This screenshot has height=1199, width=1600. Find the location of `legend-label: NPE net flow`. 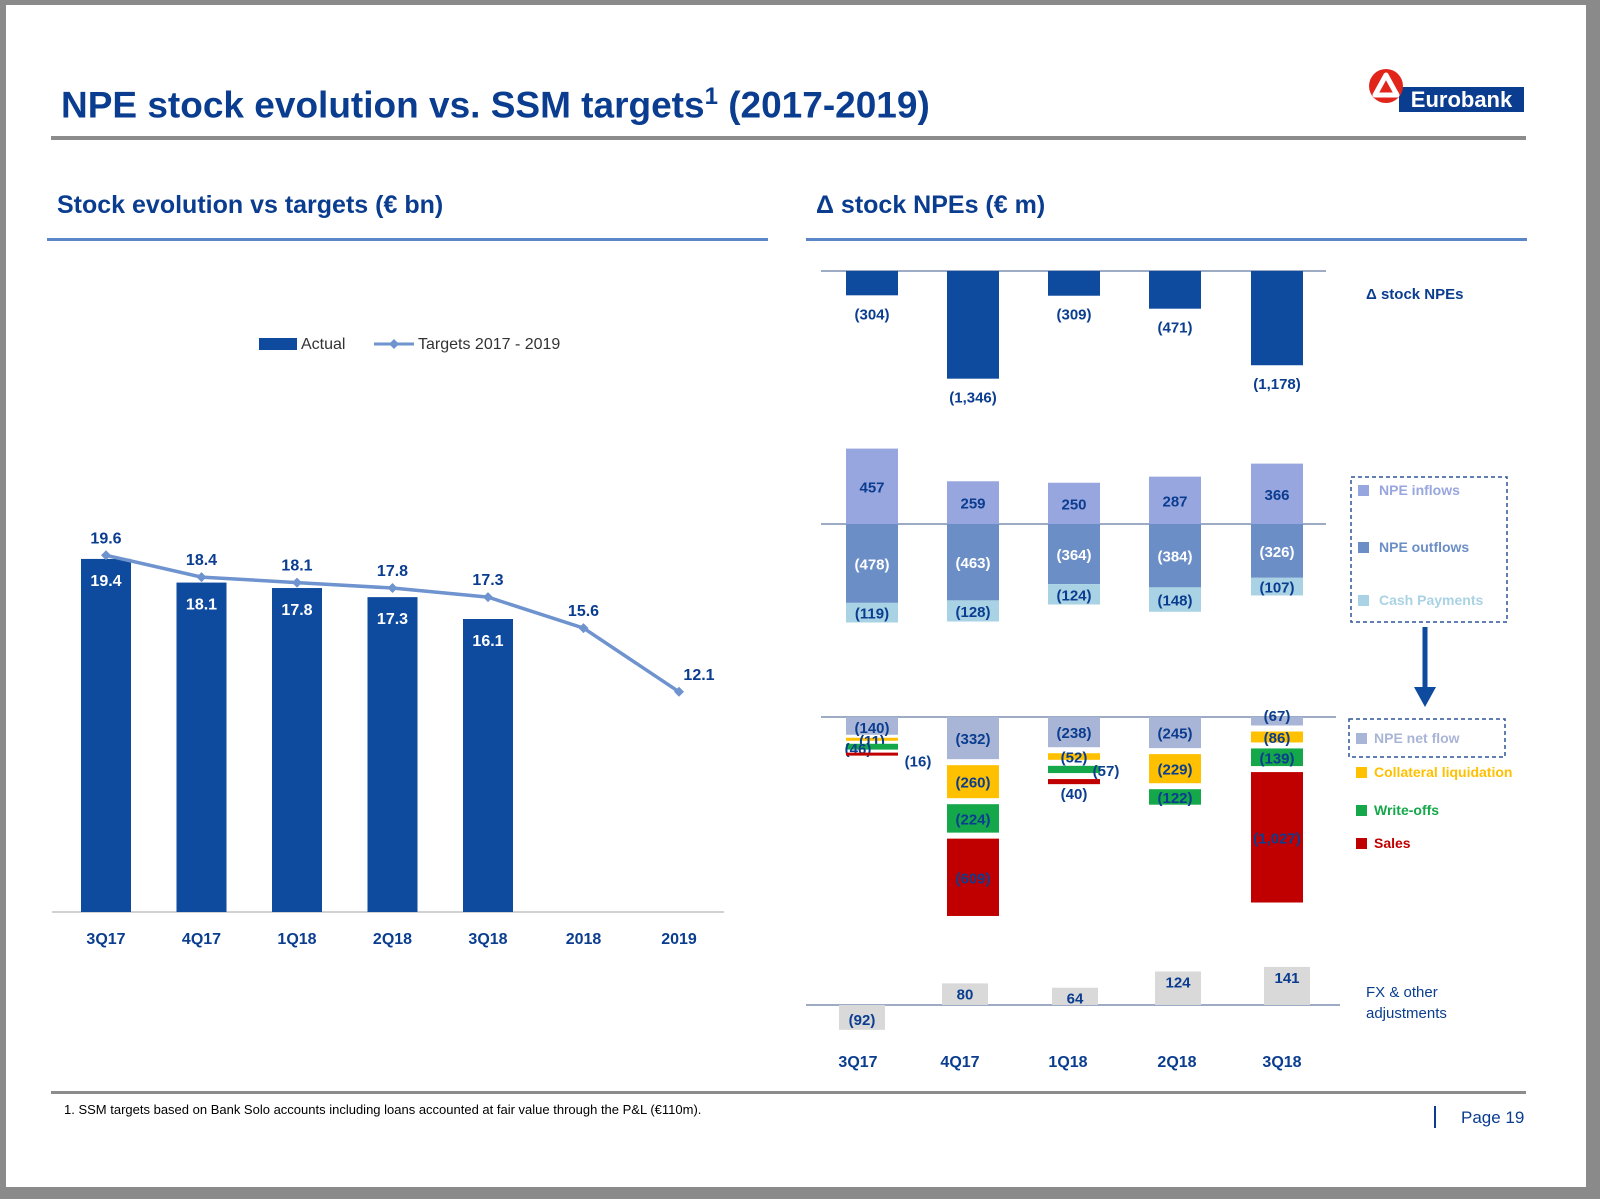

legend-label: NPE net flow is located at coordinates (1417, 738).